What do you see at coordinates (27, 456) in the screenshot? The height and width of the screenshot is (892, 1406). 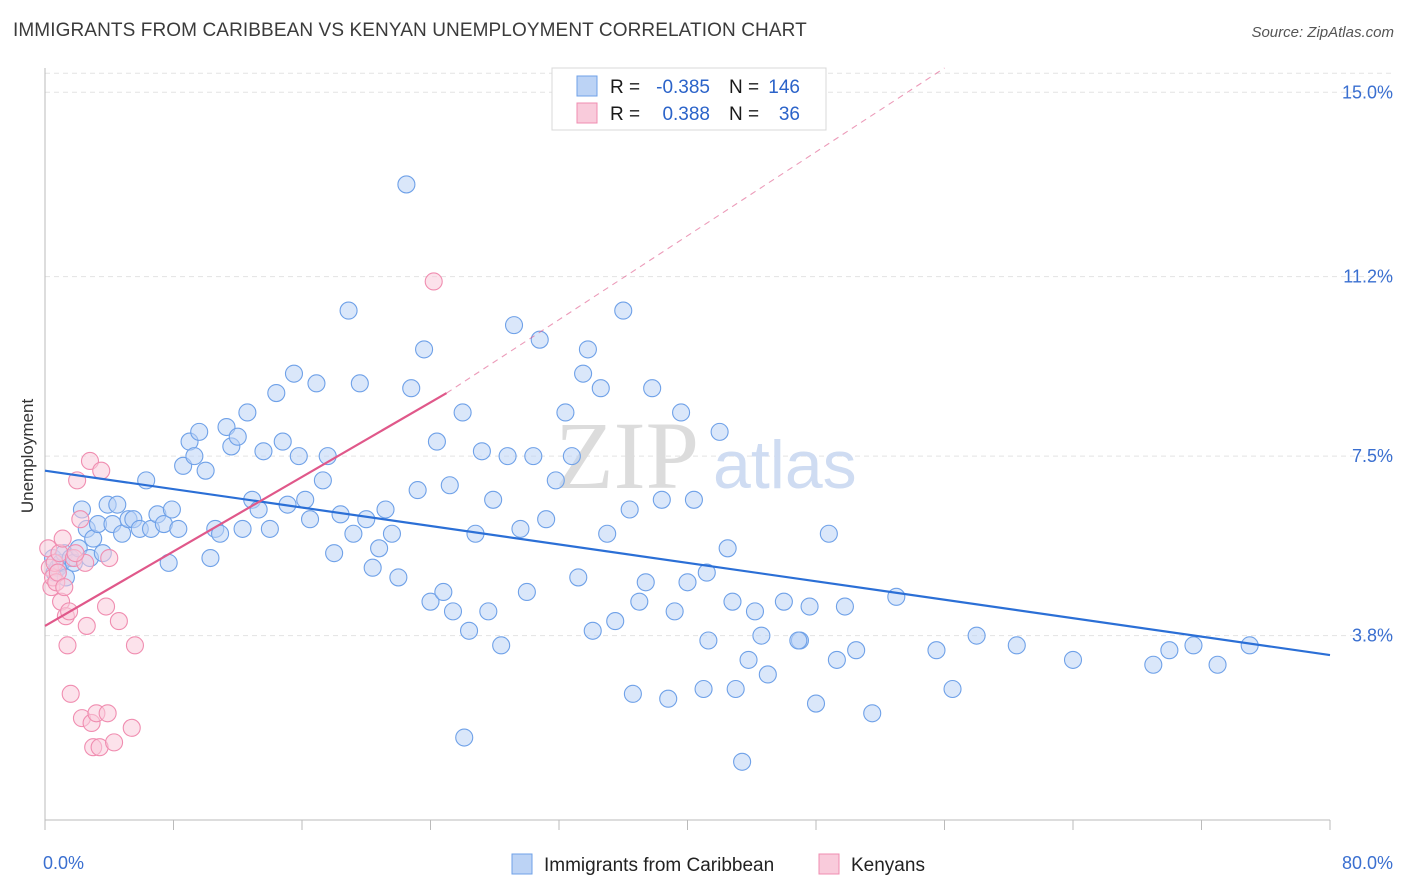 I see `y-axis-title: Unemployment` at bounding box center [27, 456].